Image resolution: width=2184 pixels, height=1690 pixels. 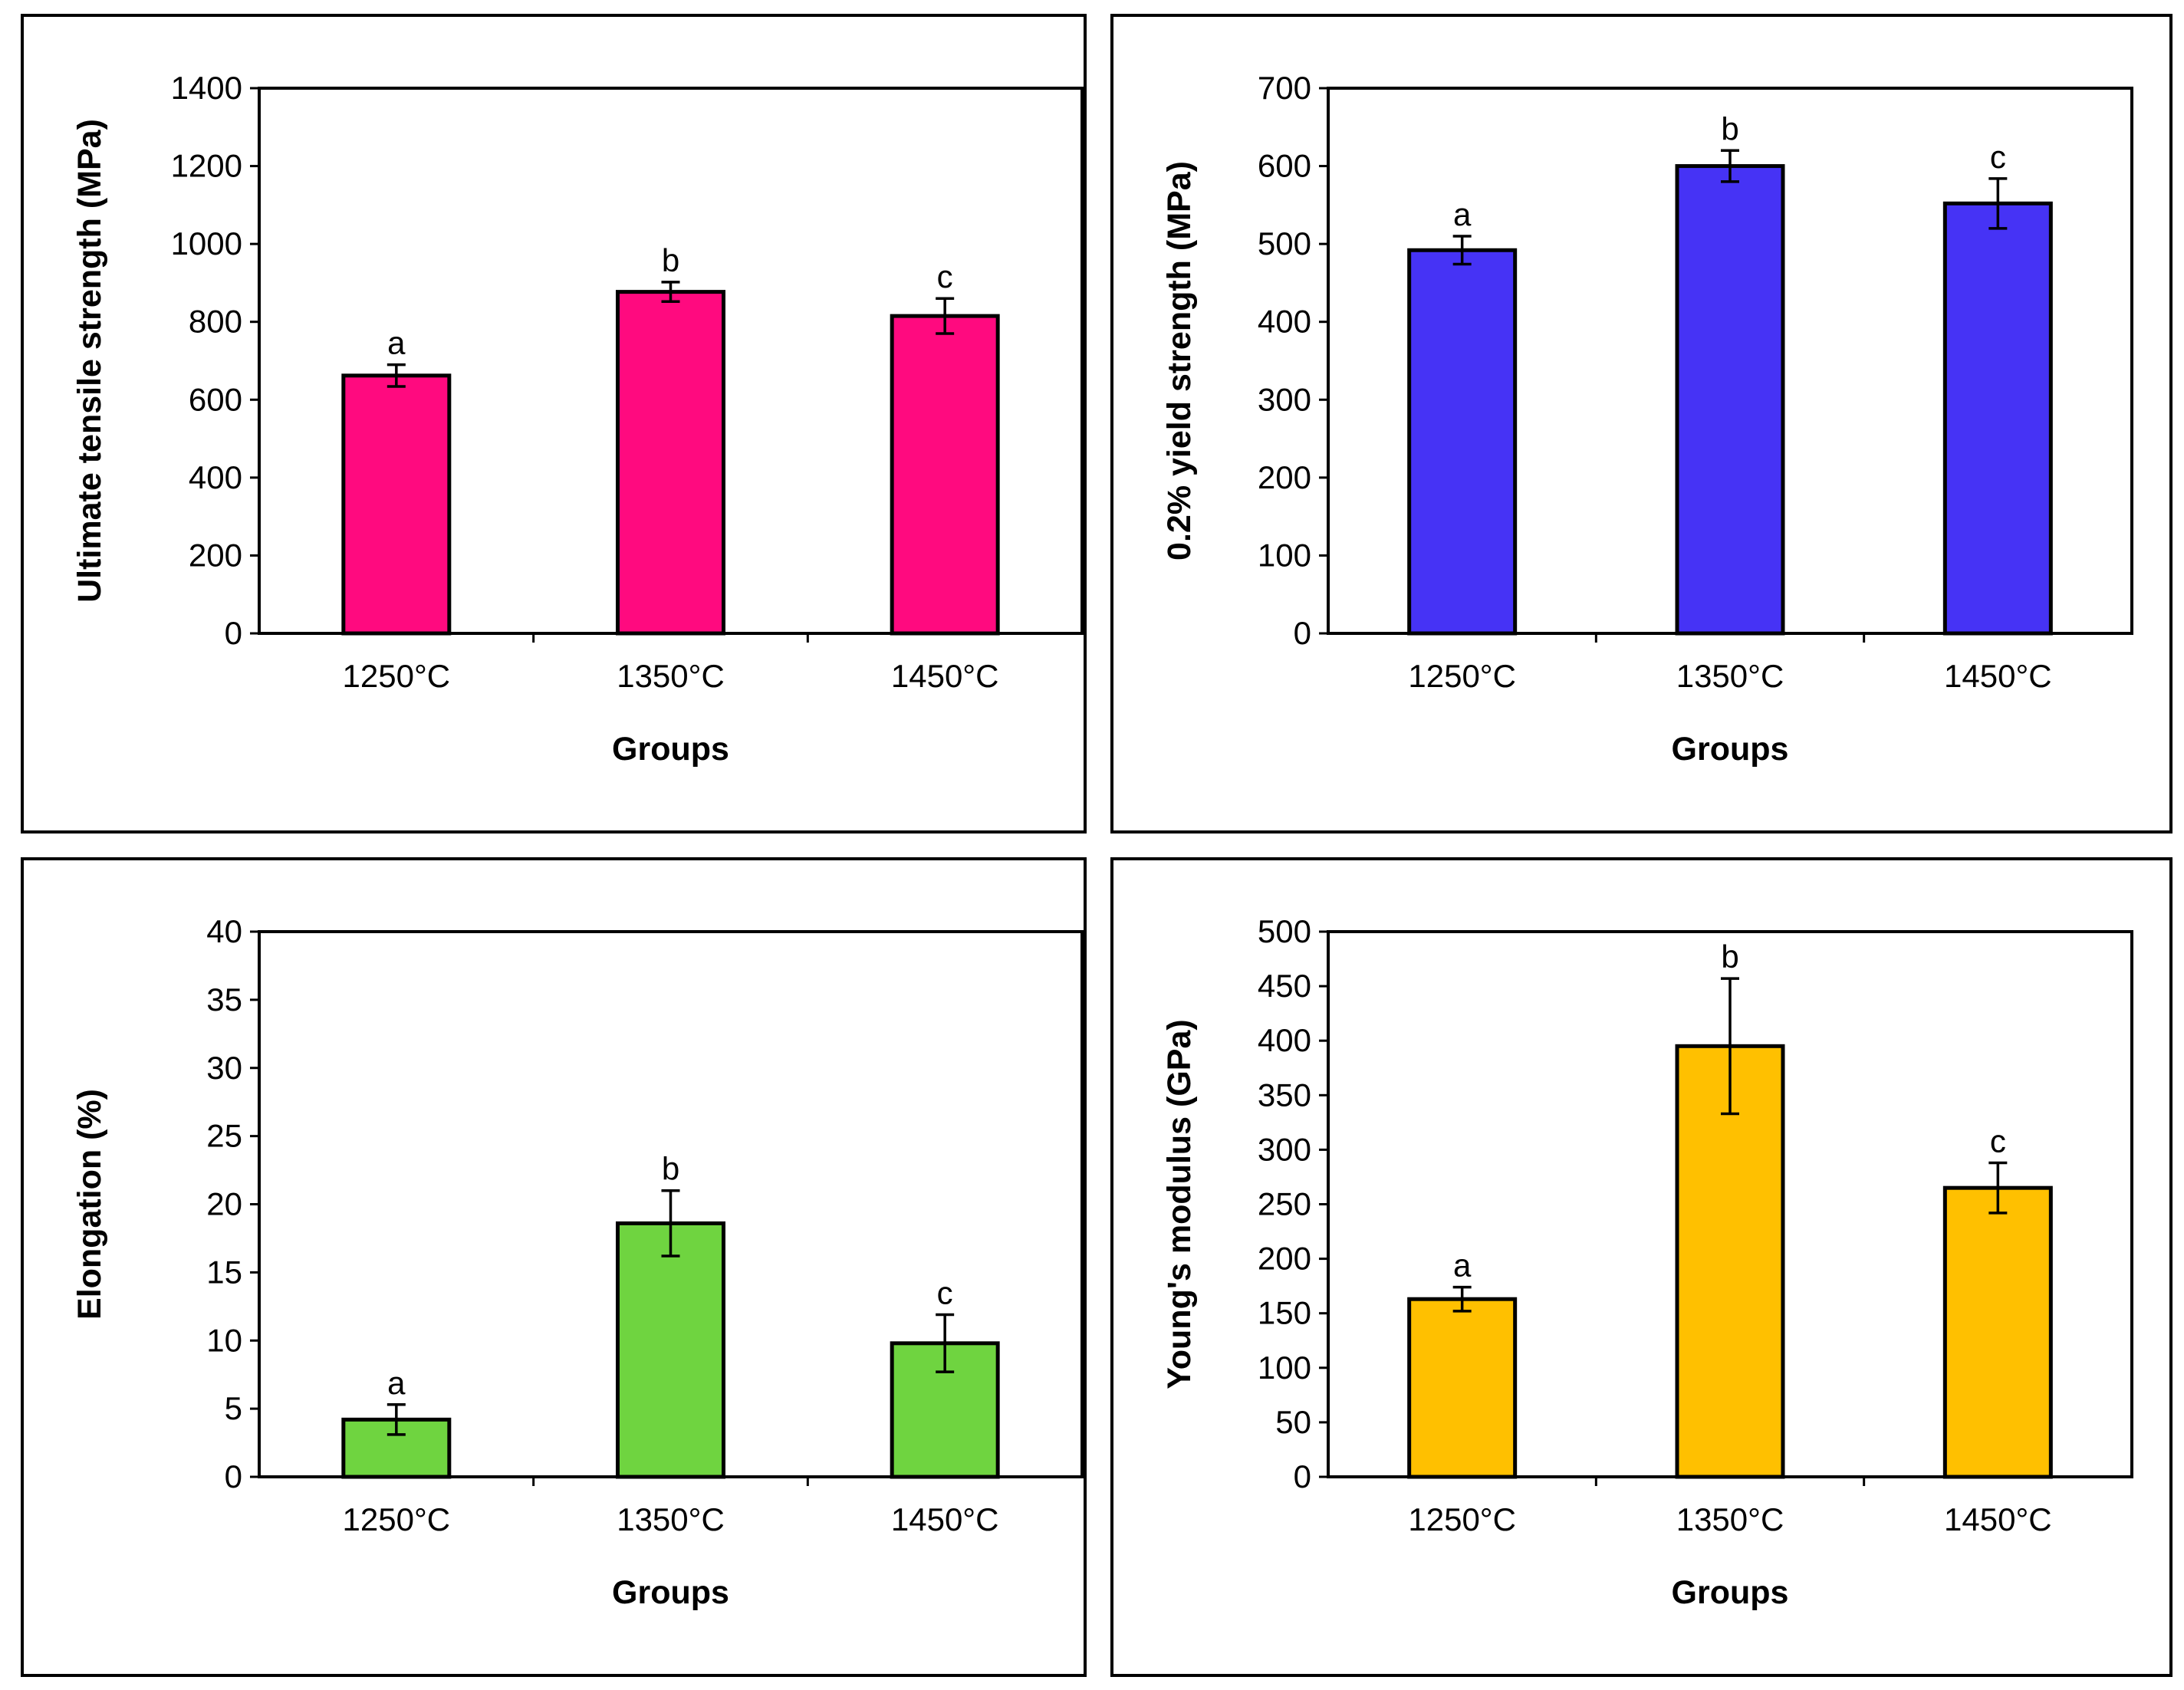 I want to click on y-tick-label: 20, so click(x=224, y=1204).